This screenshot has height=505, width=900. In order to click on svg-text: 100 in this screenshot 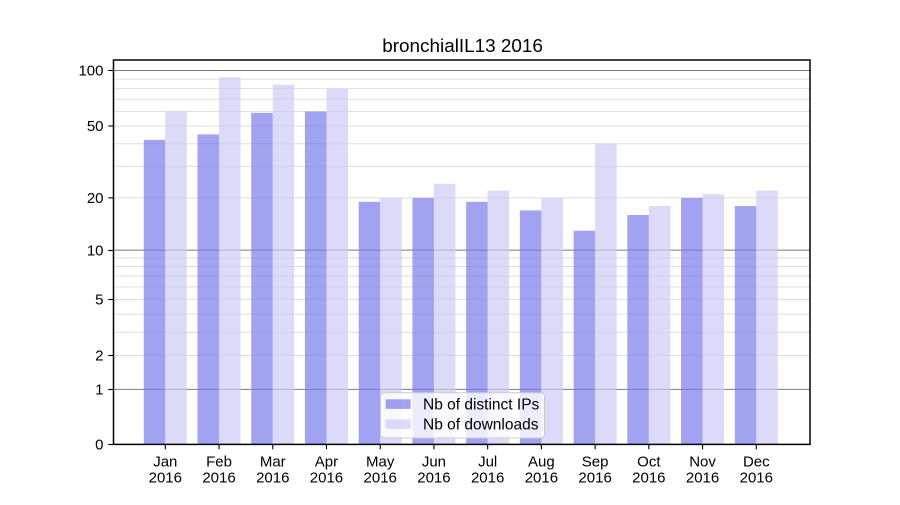, I will do `click(90, 71)`.